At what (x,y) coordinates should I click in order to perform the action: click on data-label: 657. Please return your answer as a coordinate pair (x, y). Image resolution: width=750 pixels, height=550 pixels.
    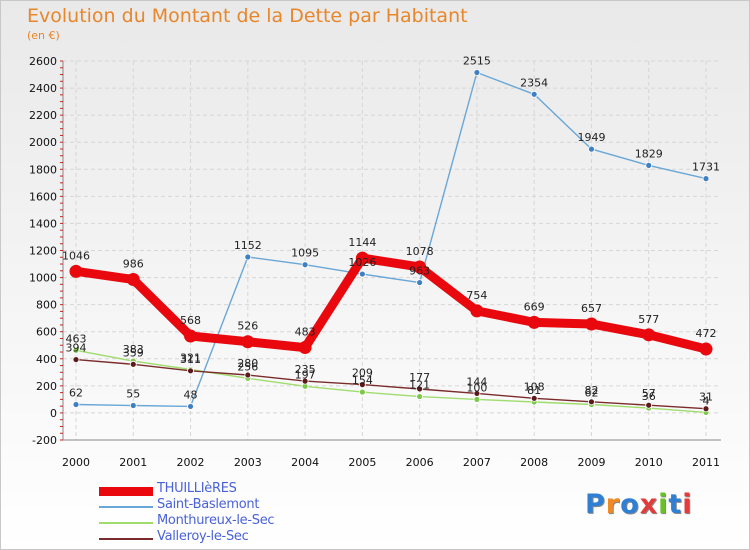
    Looking at the image, I should click on (591, 308).